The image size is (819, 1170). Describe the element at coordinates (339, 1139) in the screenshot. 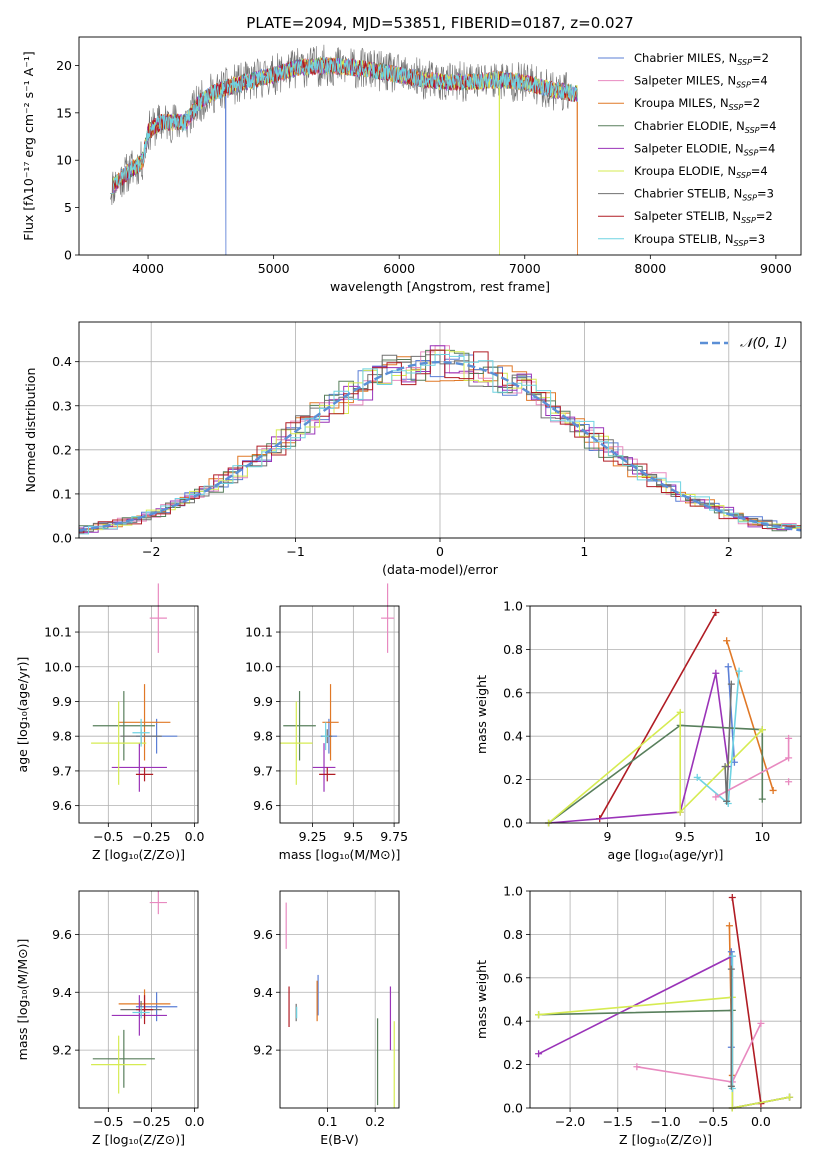

I see `x-axis-label: E(B-V)` at that location.